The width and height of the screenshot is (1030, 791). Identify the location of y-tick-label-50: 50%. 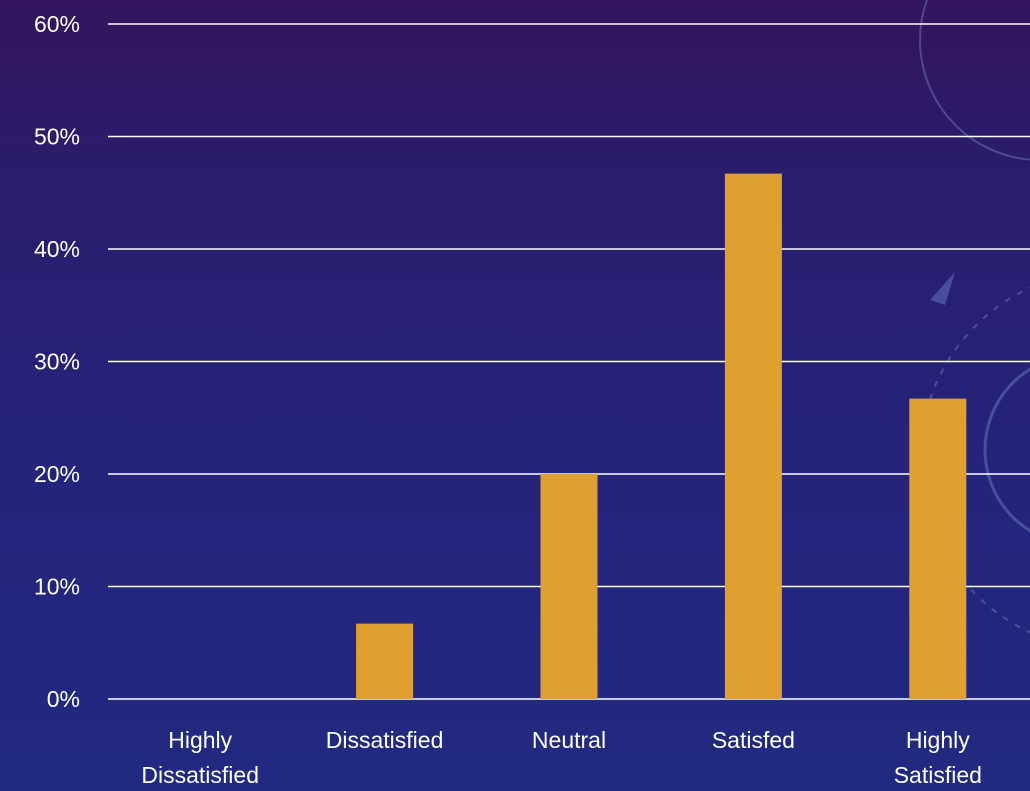
(57, 137).